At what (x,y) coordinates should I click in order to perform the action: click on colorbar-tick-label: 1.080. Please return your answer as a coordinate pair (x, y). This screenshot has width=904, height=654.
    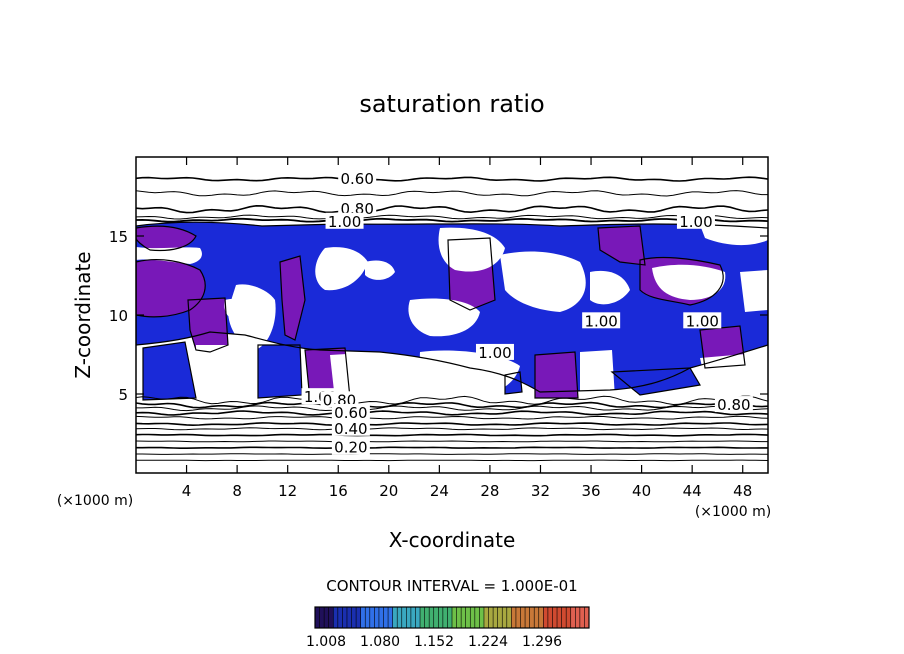
    Looking at the image, I should click on (380, 642).